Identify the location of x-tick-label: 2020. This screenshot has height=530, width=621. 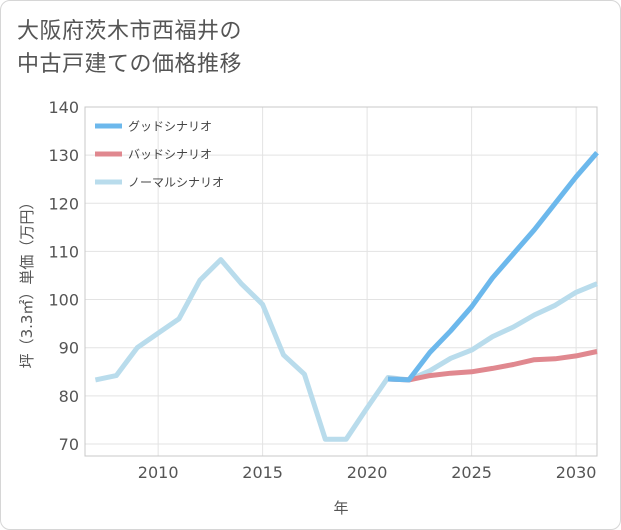
(367, 472).